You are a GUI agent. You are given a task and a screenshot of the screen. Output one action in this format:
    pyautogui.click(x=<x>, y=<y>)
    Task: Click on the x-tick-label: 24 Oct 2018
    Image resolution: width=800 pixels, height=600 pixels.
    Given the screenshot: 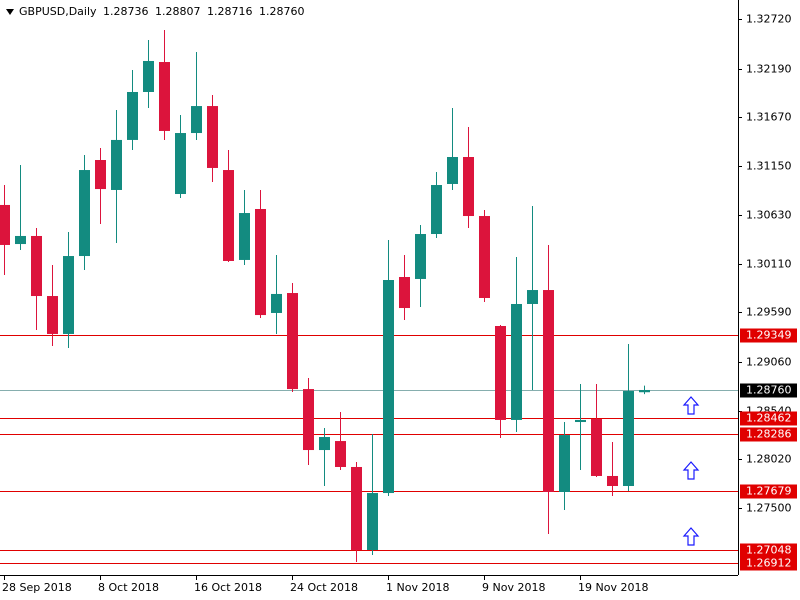 What is the action you would take?
    pyautogui.click(x=324, y=587)
    